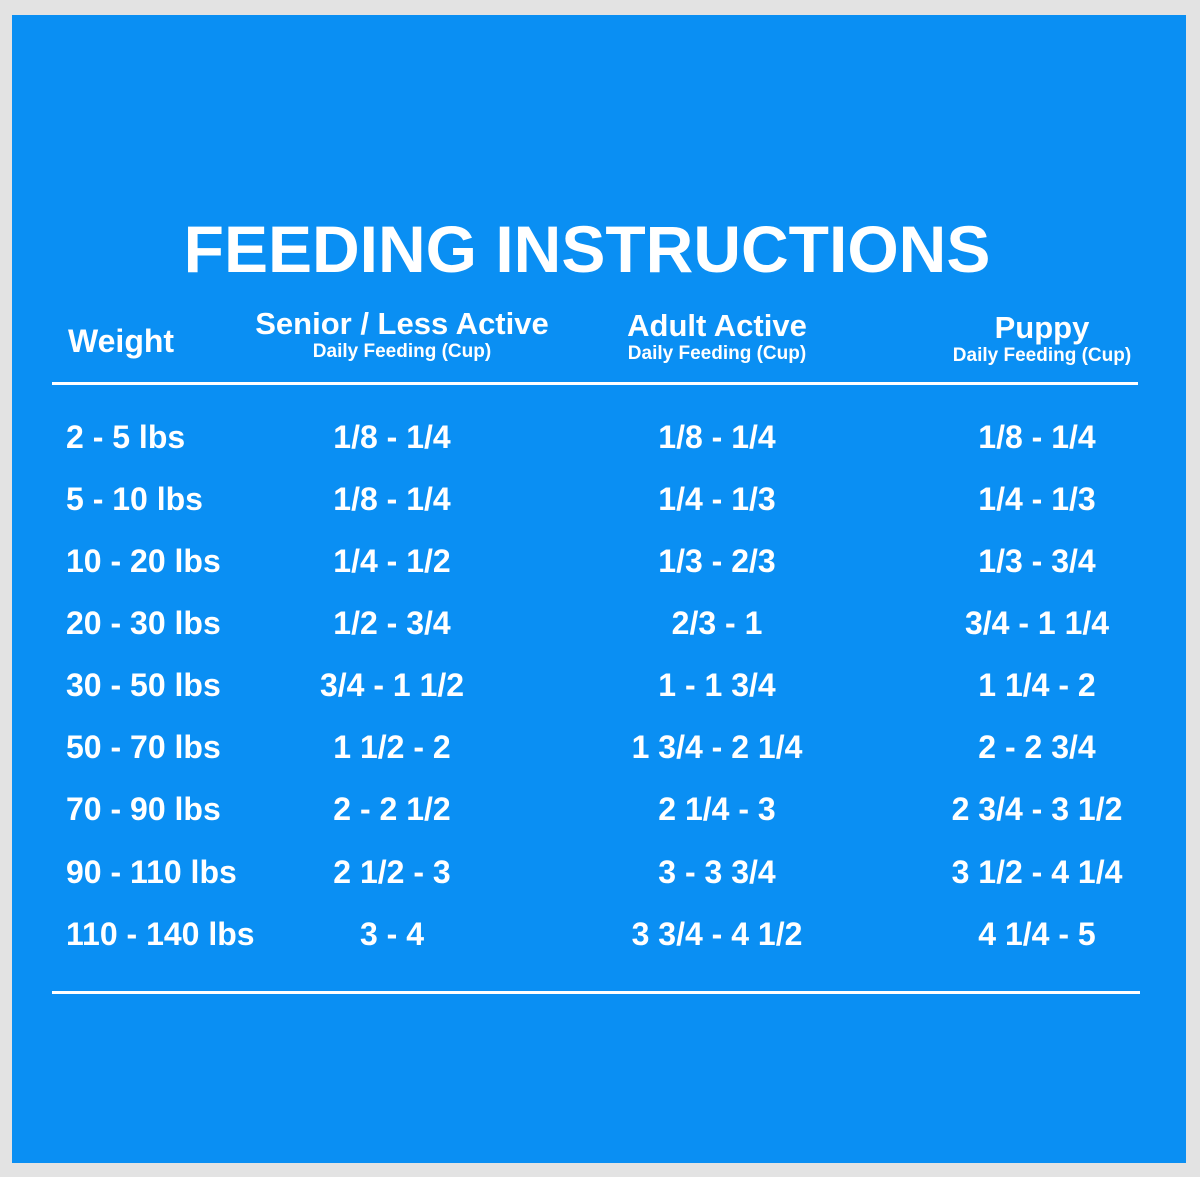  What do you see at coordinates (121, 341) in the screenshot?
I see `header-weight: Weight` at bounding box center [121, 341].